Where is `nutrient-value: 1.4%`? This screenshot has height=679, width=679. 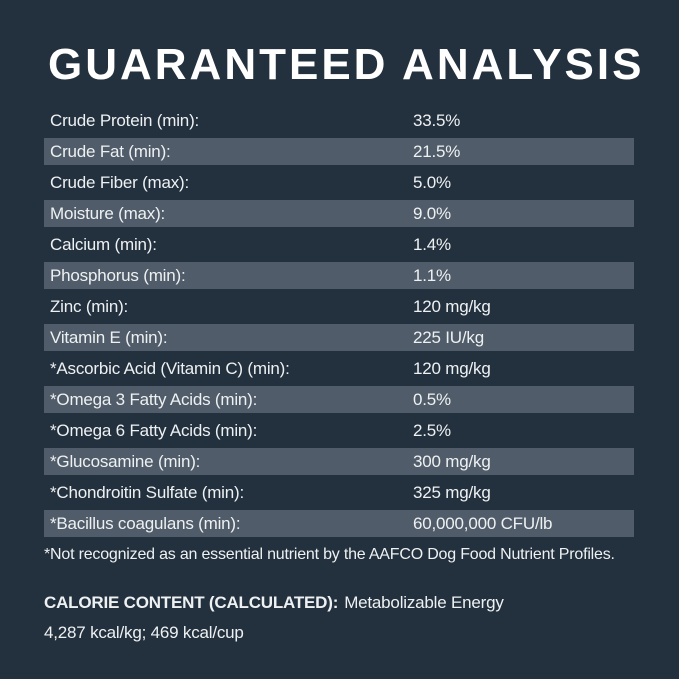 nutrient-value: 1.4% is located at coordinates (432, 244).